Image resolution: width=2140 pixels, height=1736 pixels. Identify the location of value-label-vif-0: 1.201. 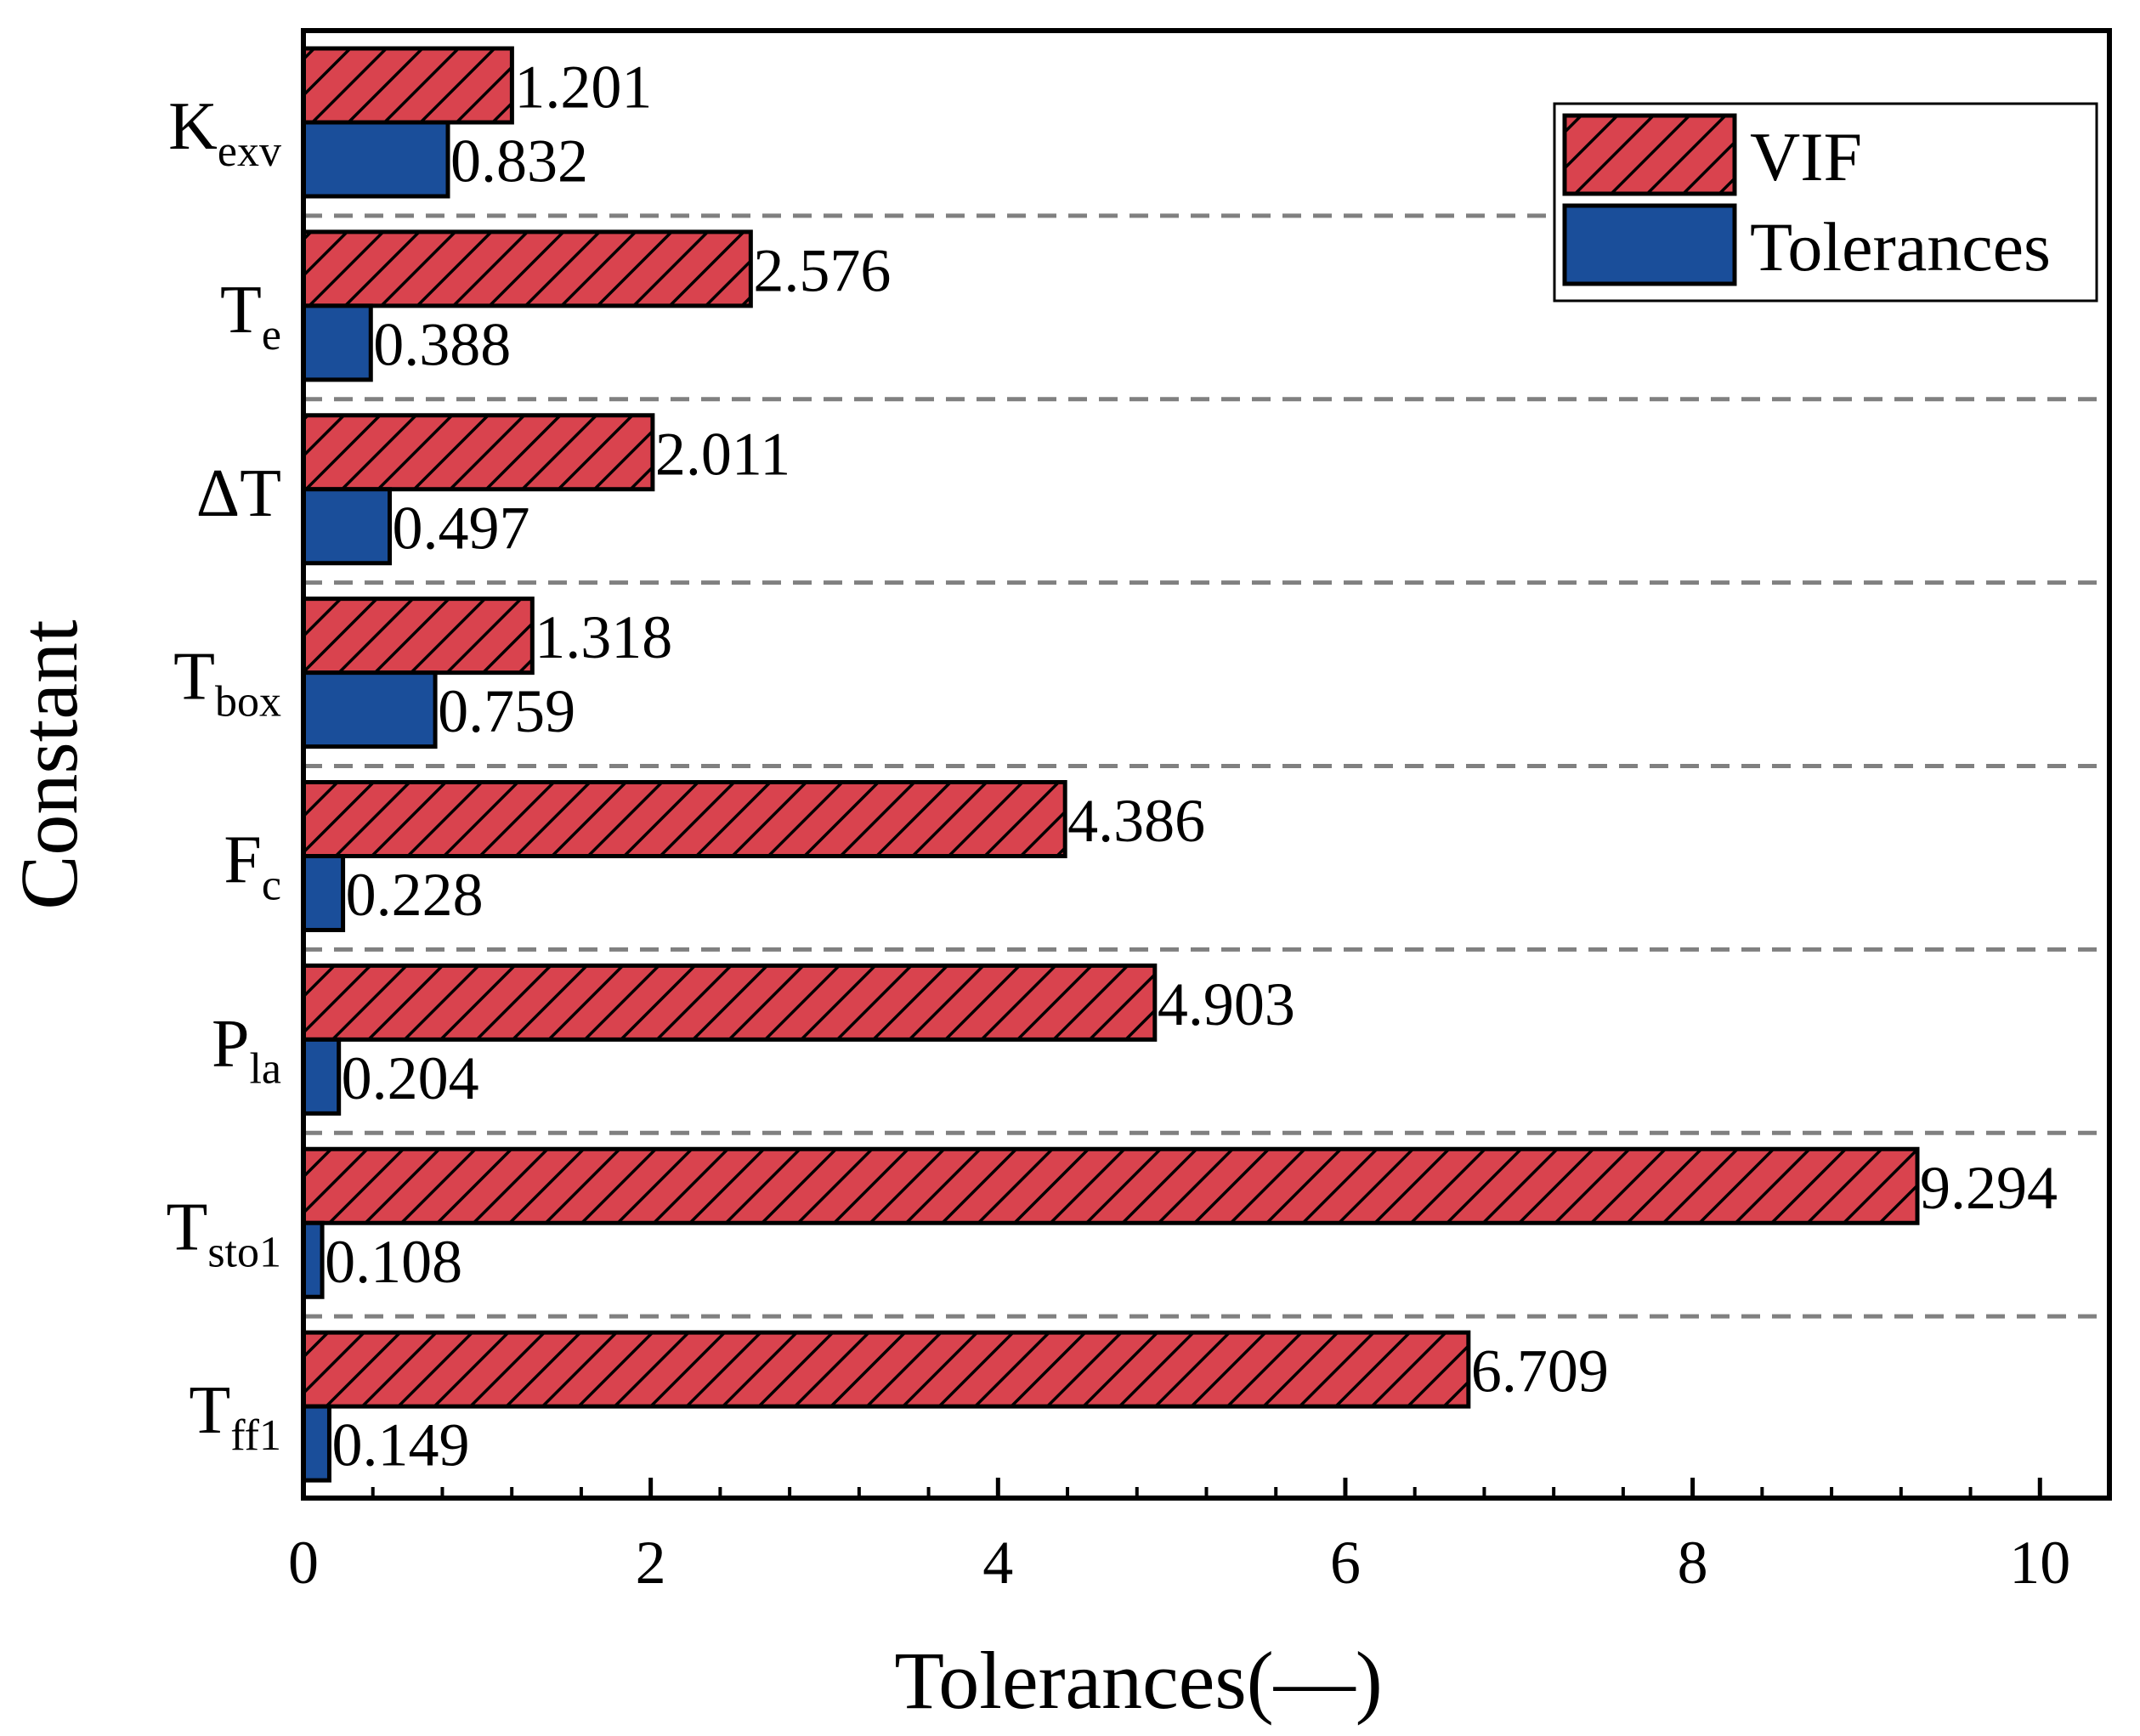
(583, 88).